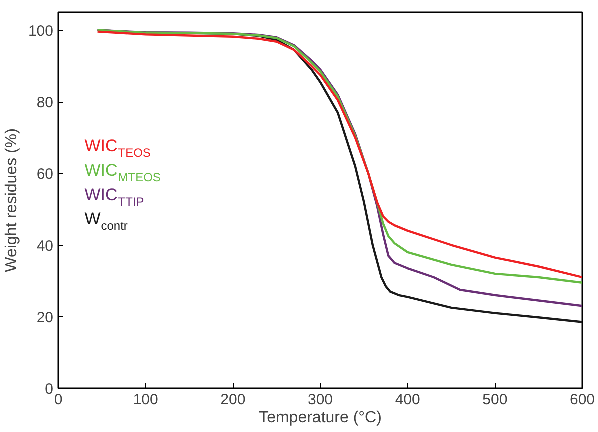 This screenshot has width=598, height=432. What do you see at coordinates (321, 400) in the screenshot?
I see `x-tick-label: 300` at bounding box center [321, 400].